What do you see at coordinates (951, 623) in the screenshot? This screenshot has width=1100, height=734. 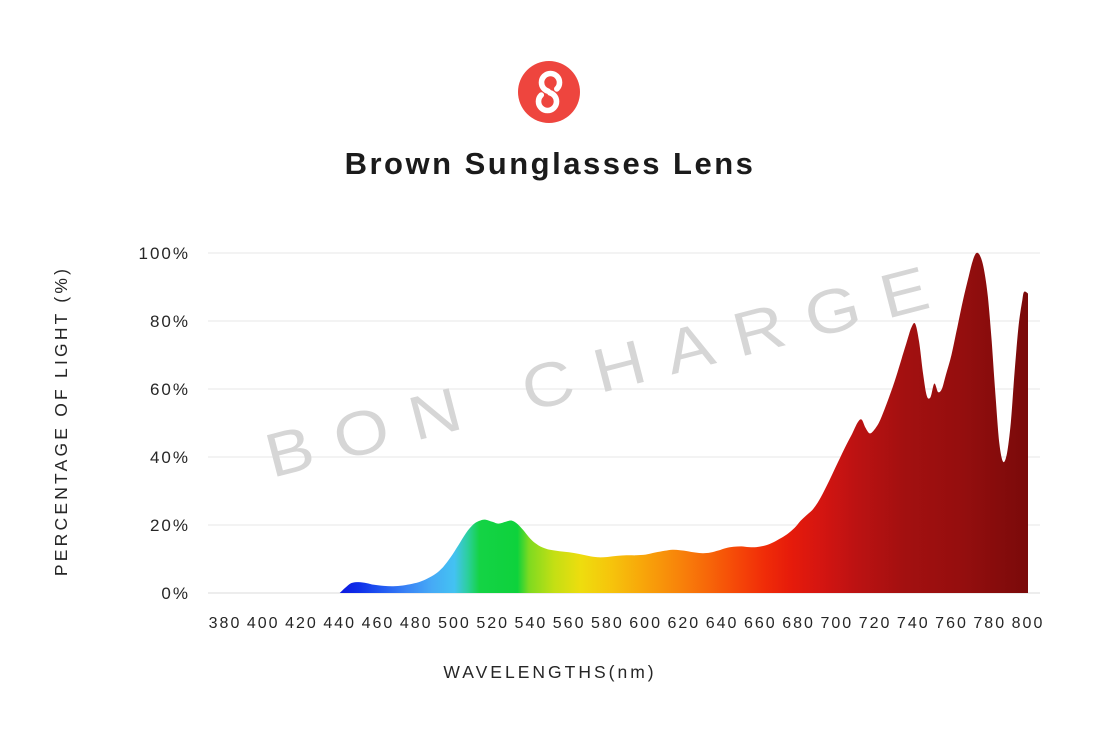 I see `x-tick-label: 760` at bounding box center [951, 623].